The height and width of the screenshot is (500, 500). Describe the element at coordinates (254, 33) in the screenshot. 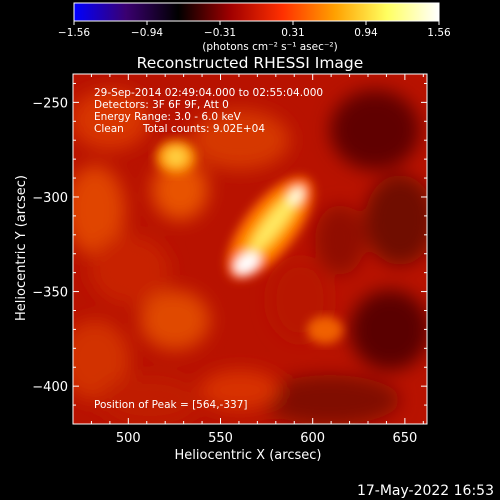

I see `colorbar-tick-labels: −1.56 −0.94 −0.31 0.31 0.94 1.56` at that location.